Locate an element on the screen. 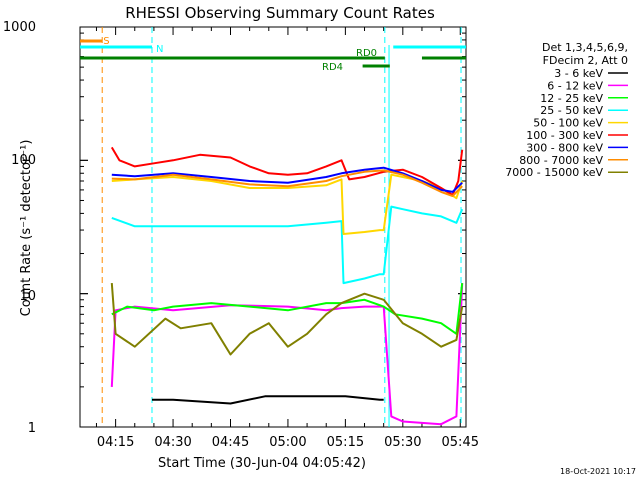 Image resolution: width=640 pixels, height=480 pixels. legend-header-line-2: FDecim 2, Att 0 is located at coordinates (585, 60).